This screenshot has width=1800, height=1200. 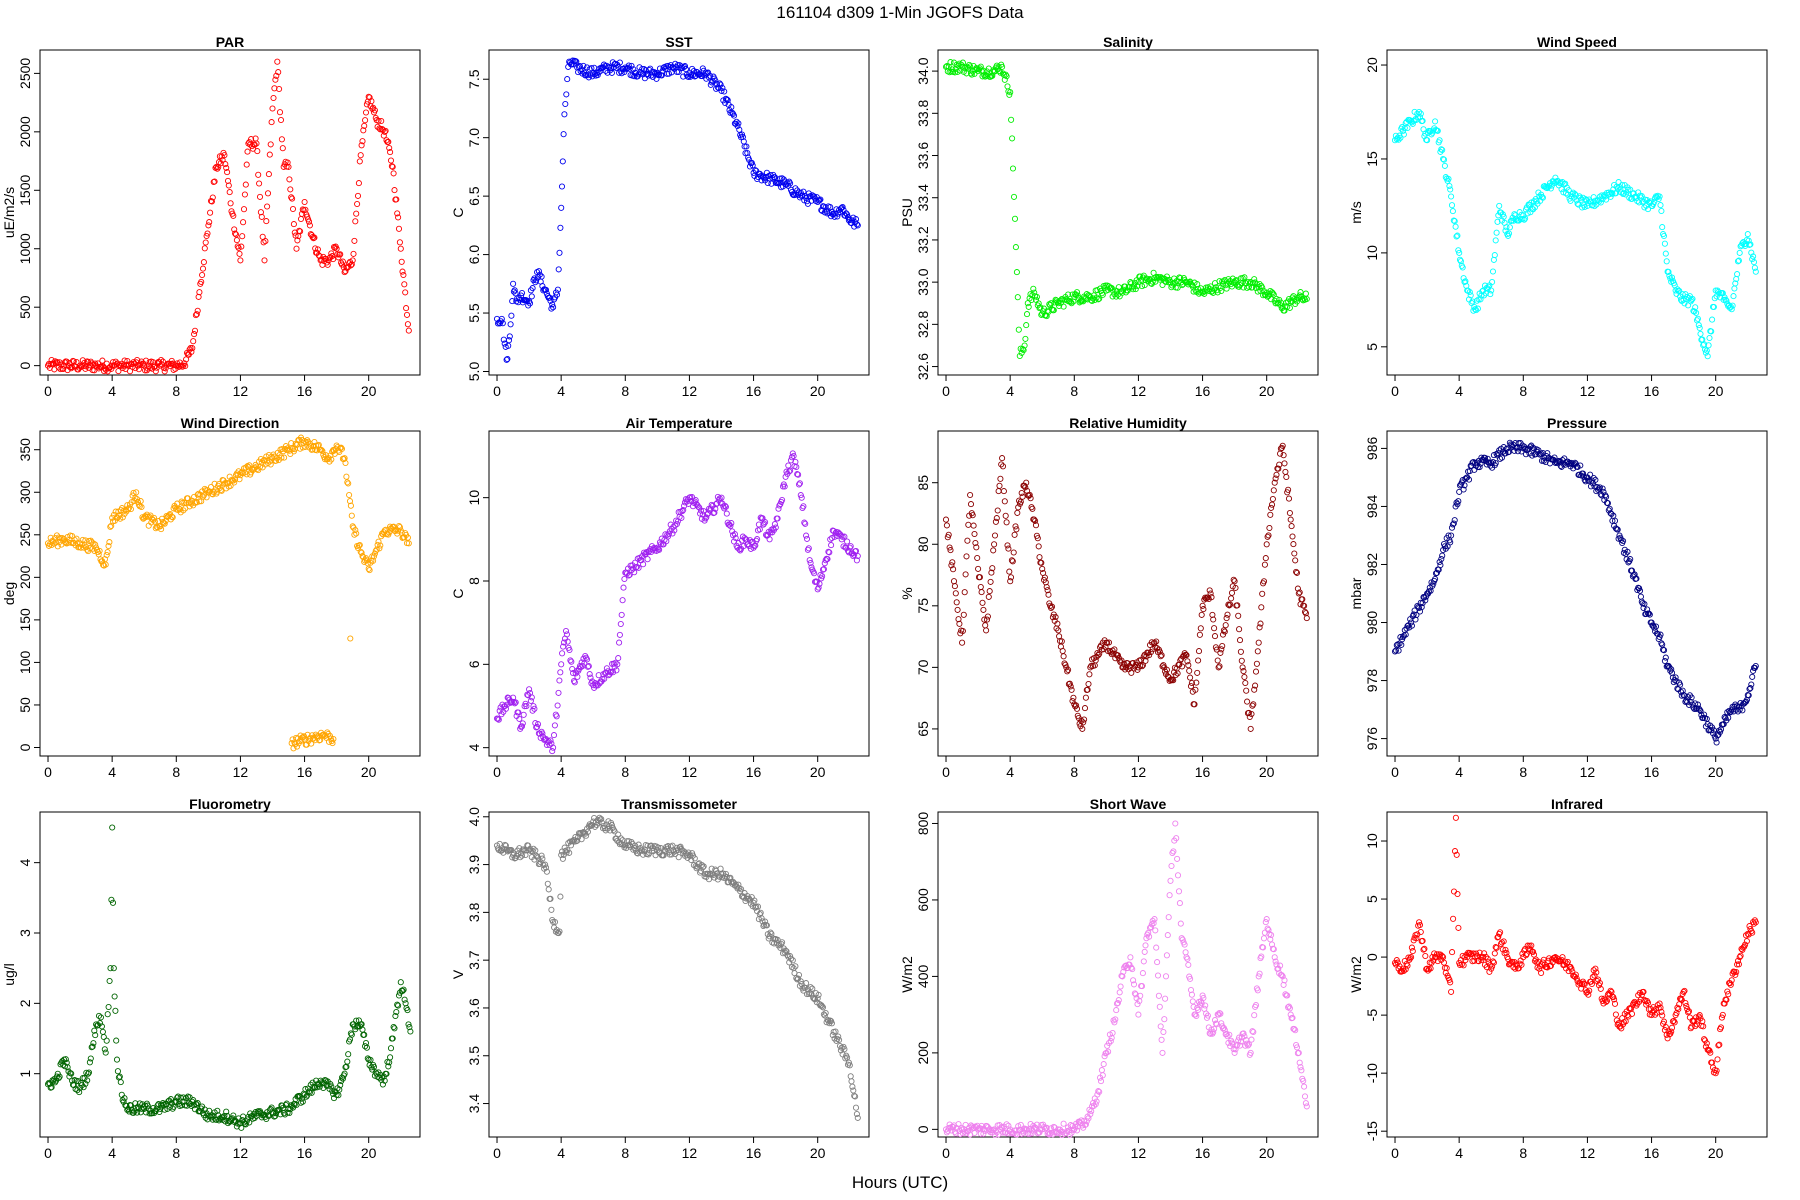 What do you see at coordinates (1395, 1153) in the screenshot?
I see `x-tick-label: 0` at bounding box center [1395, 1153].